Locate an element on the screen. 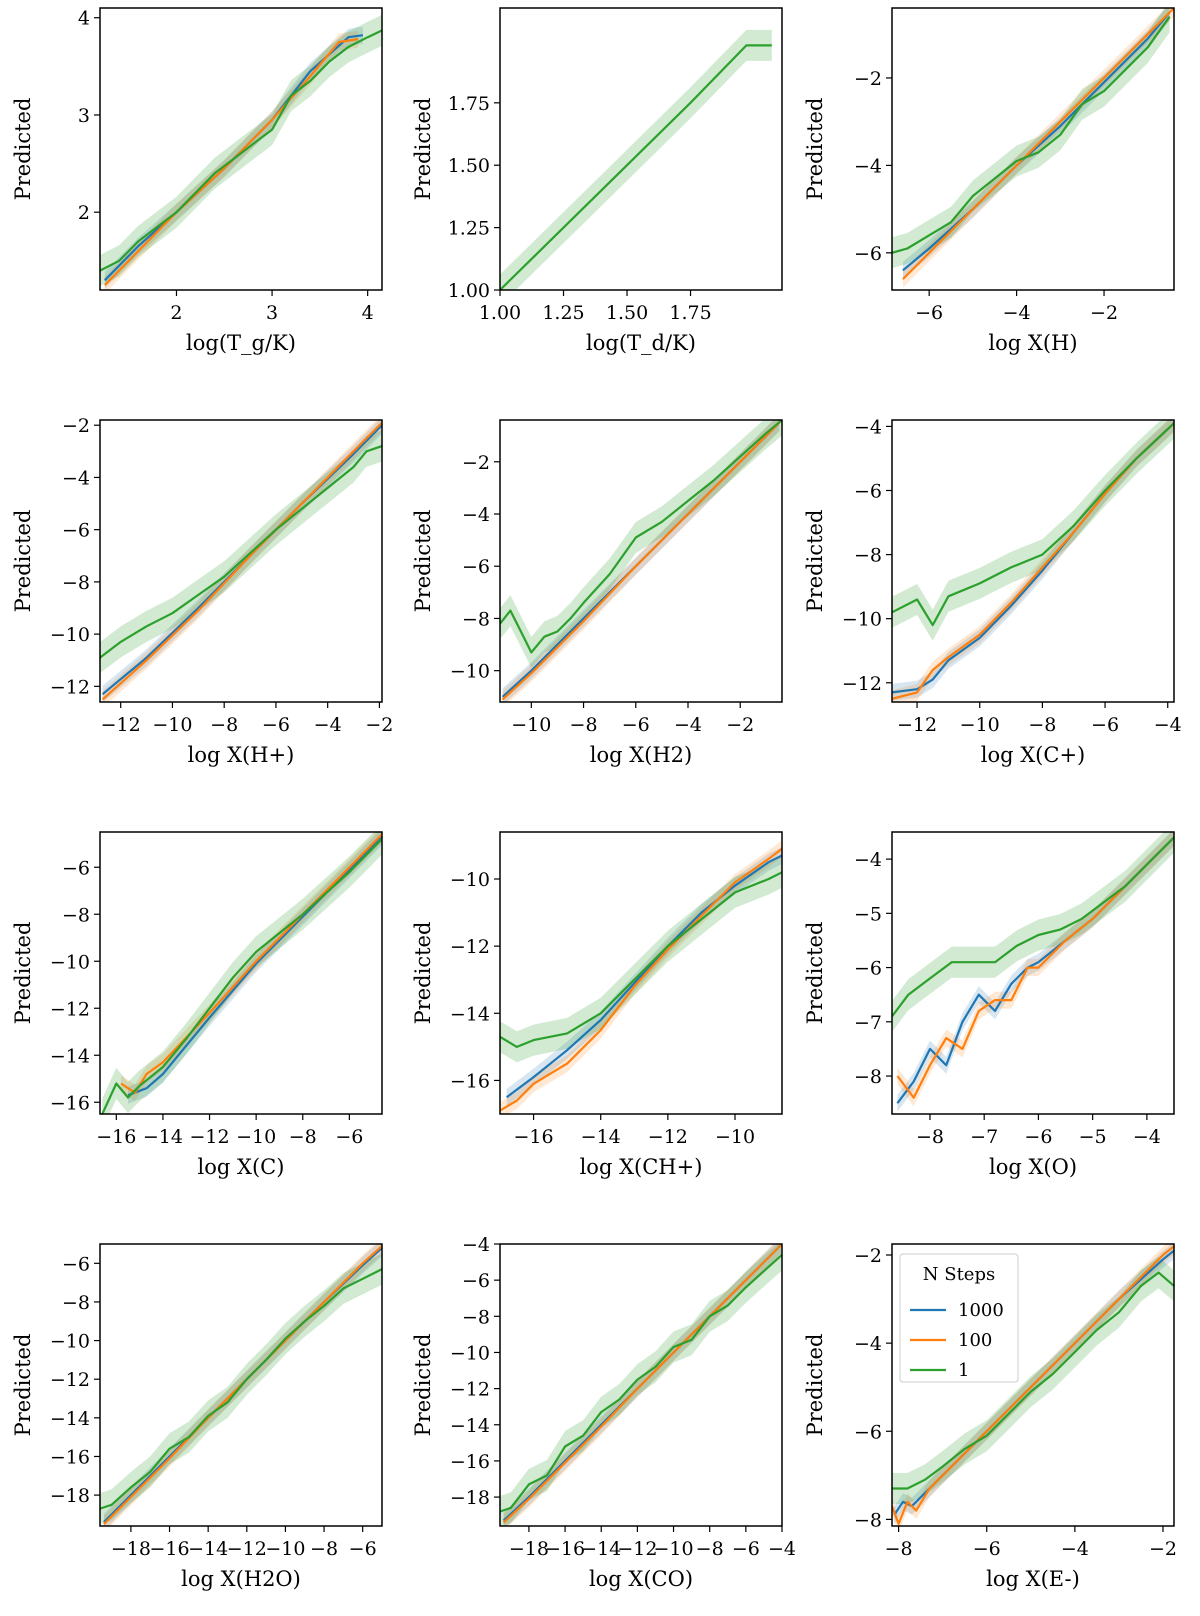 The height and width of the screenshot is (1616, 1200). x-axis-label: log X(CO) is located at coordinates (641, 1579).